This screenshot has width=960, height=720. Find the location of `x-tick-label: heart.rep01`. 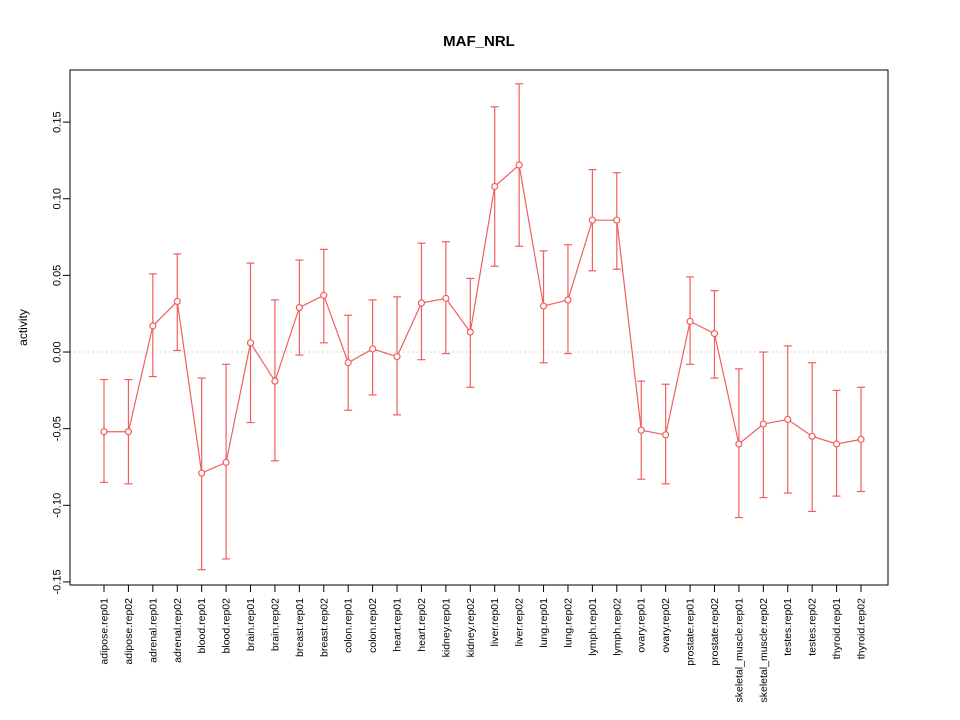

x-tick-label: heart.rep01 is located at coordinates (398, 625).